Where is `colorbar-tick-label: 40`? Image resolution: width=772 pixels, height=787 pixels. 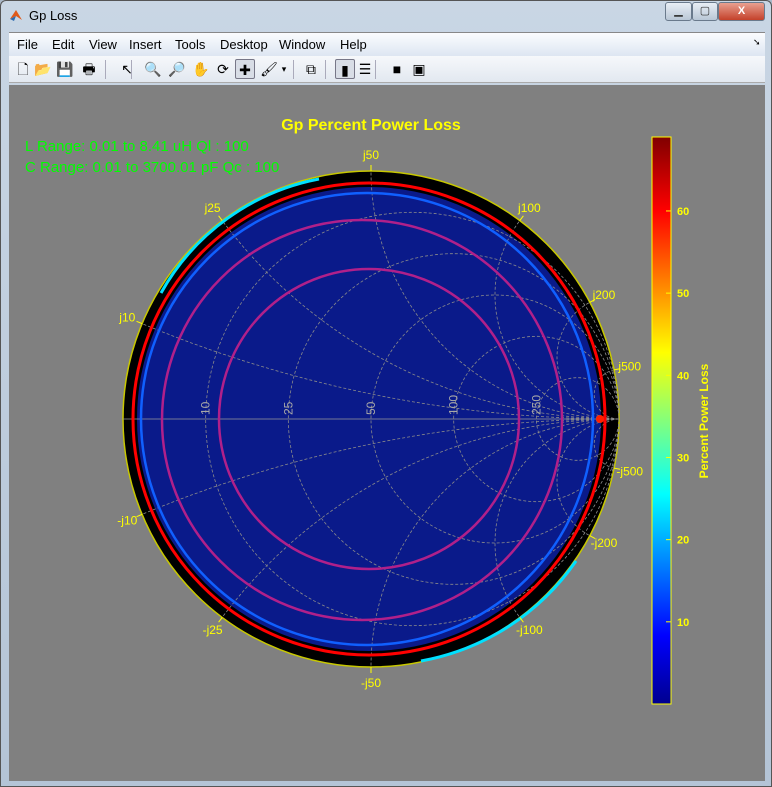 colorbar-tick-label: 40 is located at coordinates (683, 376).